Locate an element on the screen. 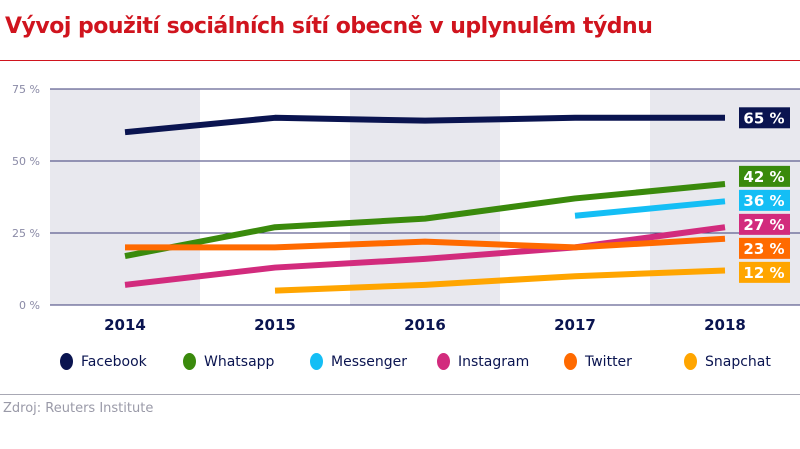 This screenshot has width=800, height=449. legend-item-messenger: Messenger is located at coordinates (358, 361).